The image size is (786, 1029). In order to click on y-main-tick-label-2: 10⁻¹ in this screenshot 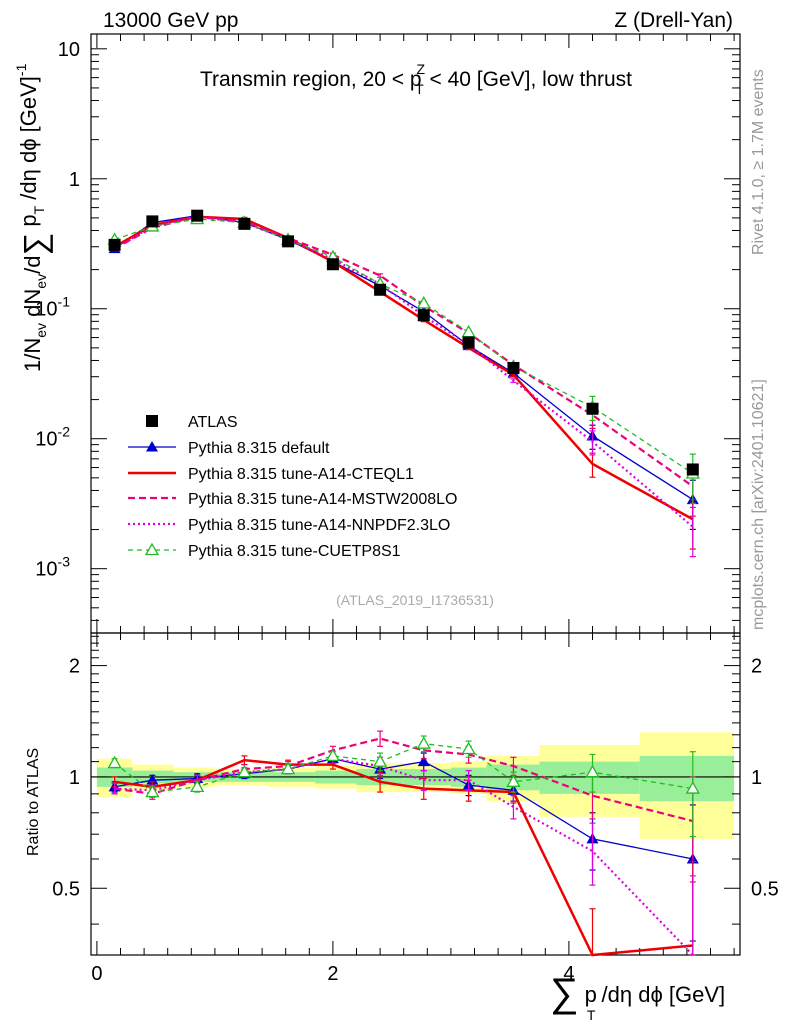, I will do `click(52, 307)`.